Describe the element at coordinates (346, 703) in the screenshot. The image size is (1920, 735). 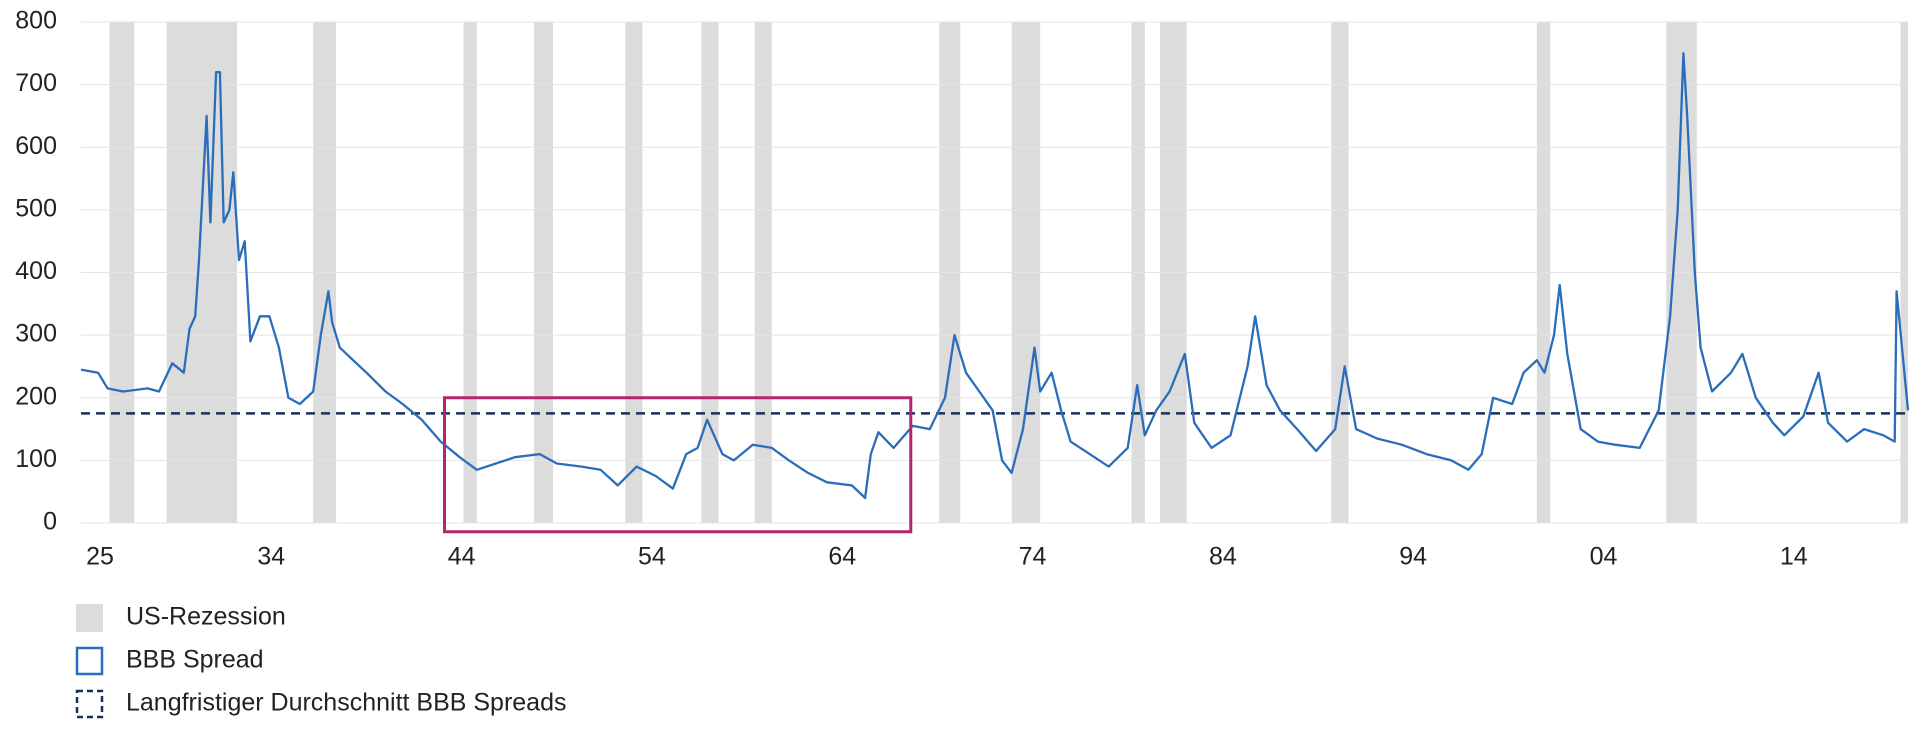
I see `legend-label: Langfristiger Durchschnitt BBB Spreads` at that location.